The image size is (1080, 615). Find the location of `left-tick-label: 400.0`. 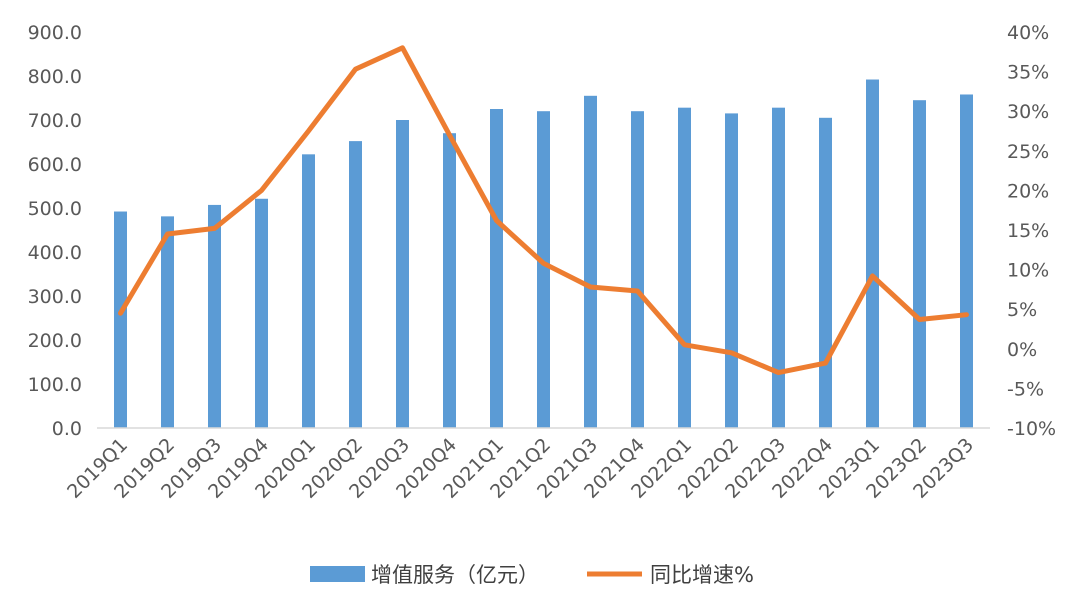

left-tick-label: 400.0 is located at coordinates (55, 253).